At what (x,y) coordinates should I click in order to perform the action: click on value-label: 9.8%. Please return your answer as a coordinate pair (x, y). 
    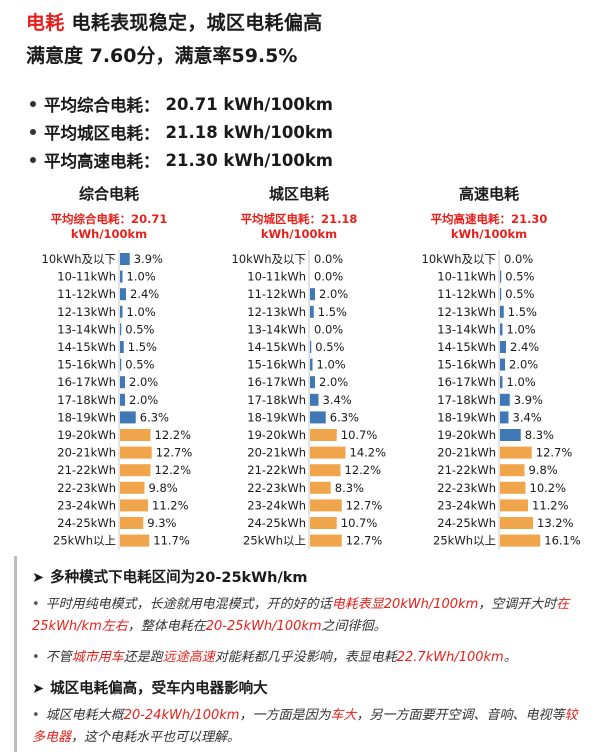
    Looking at the image, I should click on (163, 488).